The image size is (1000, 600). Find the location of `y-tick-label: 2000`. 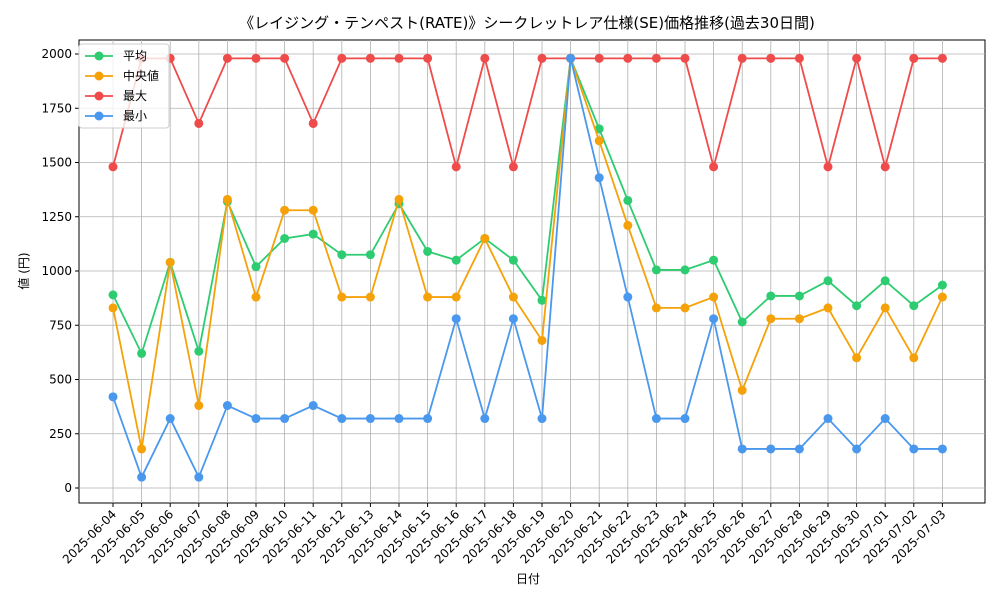

y-tick-label: 2000 is located at coordinates (56, 54).